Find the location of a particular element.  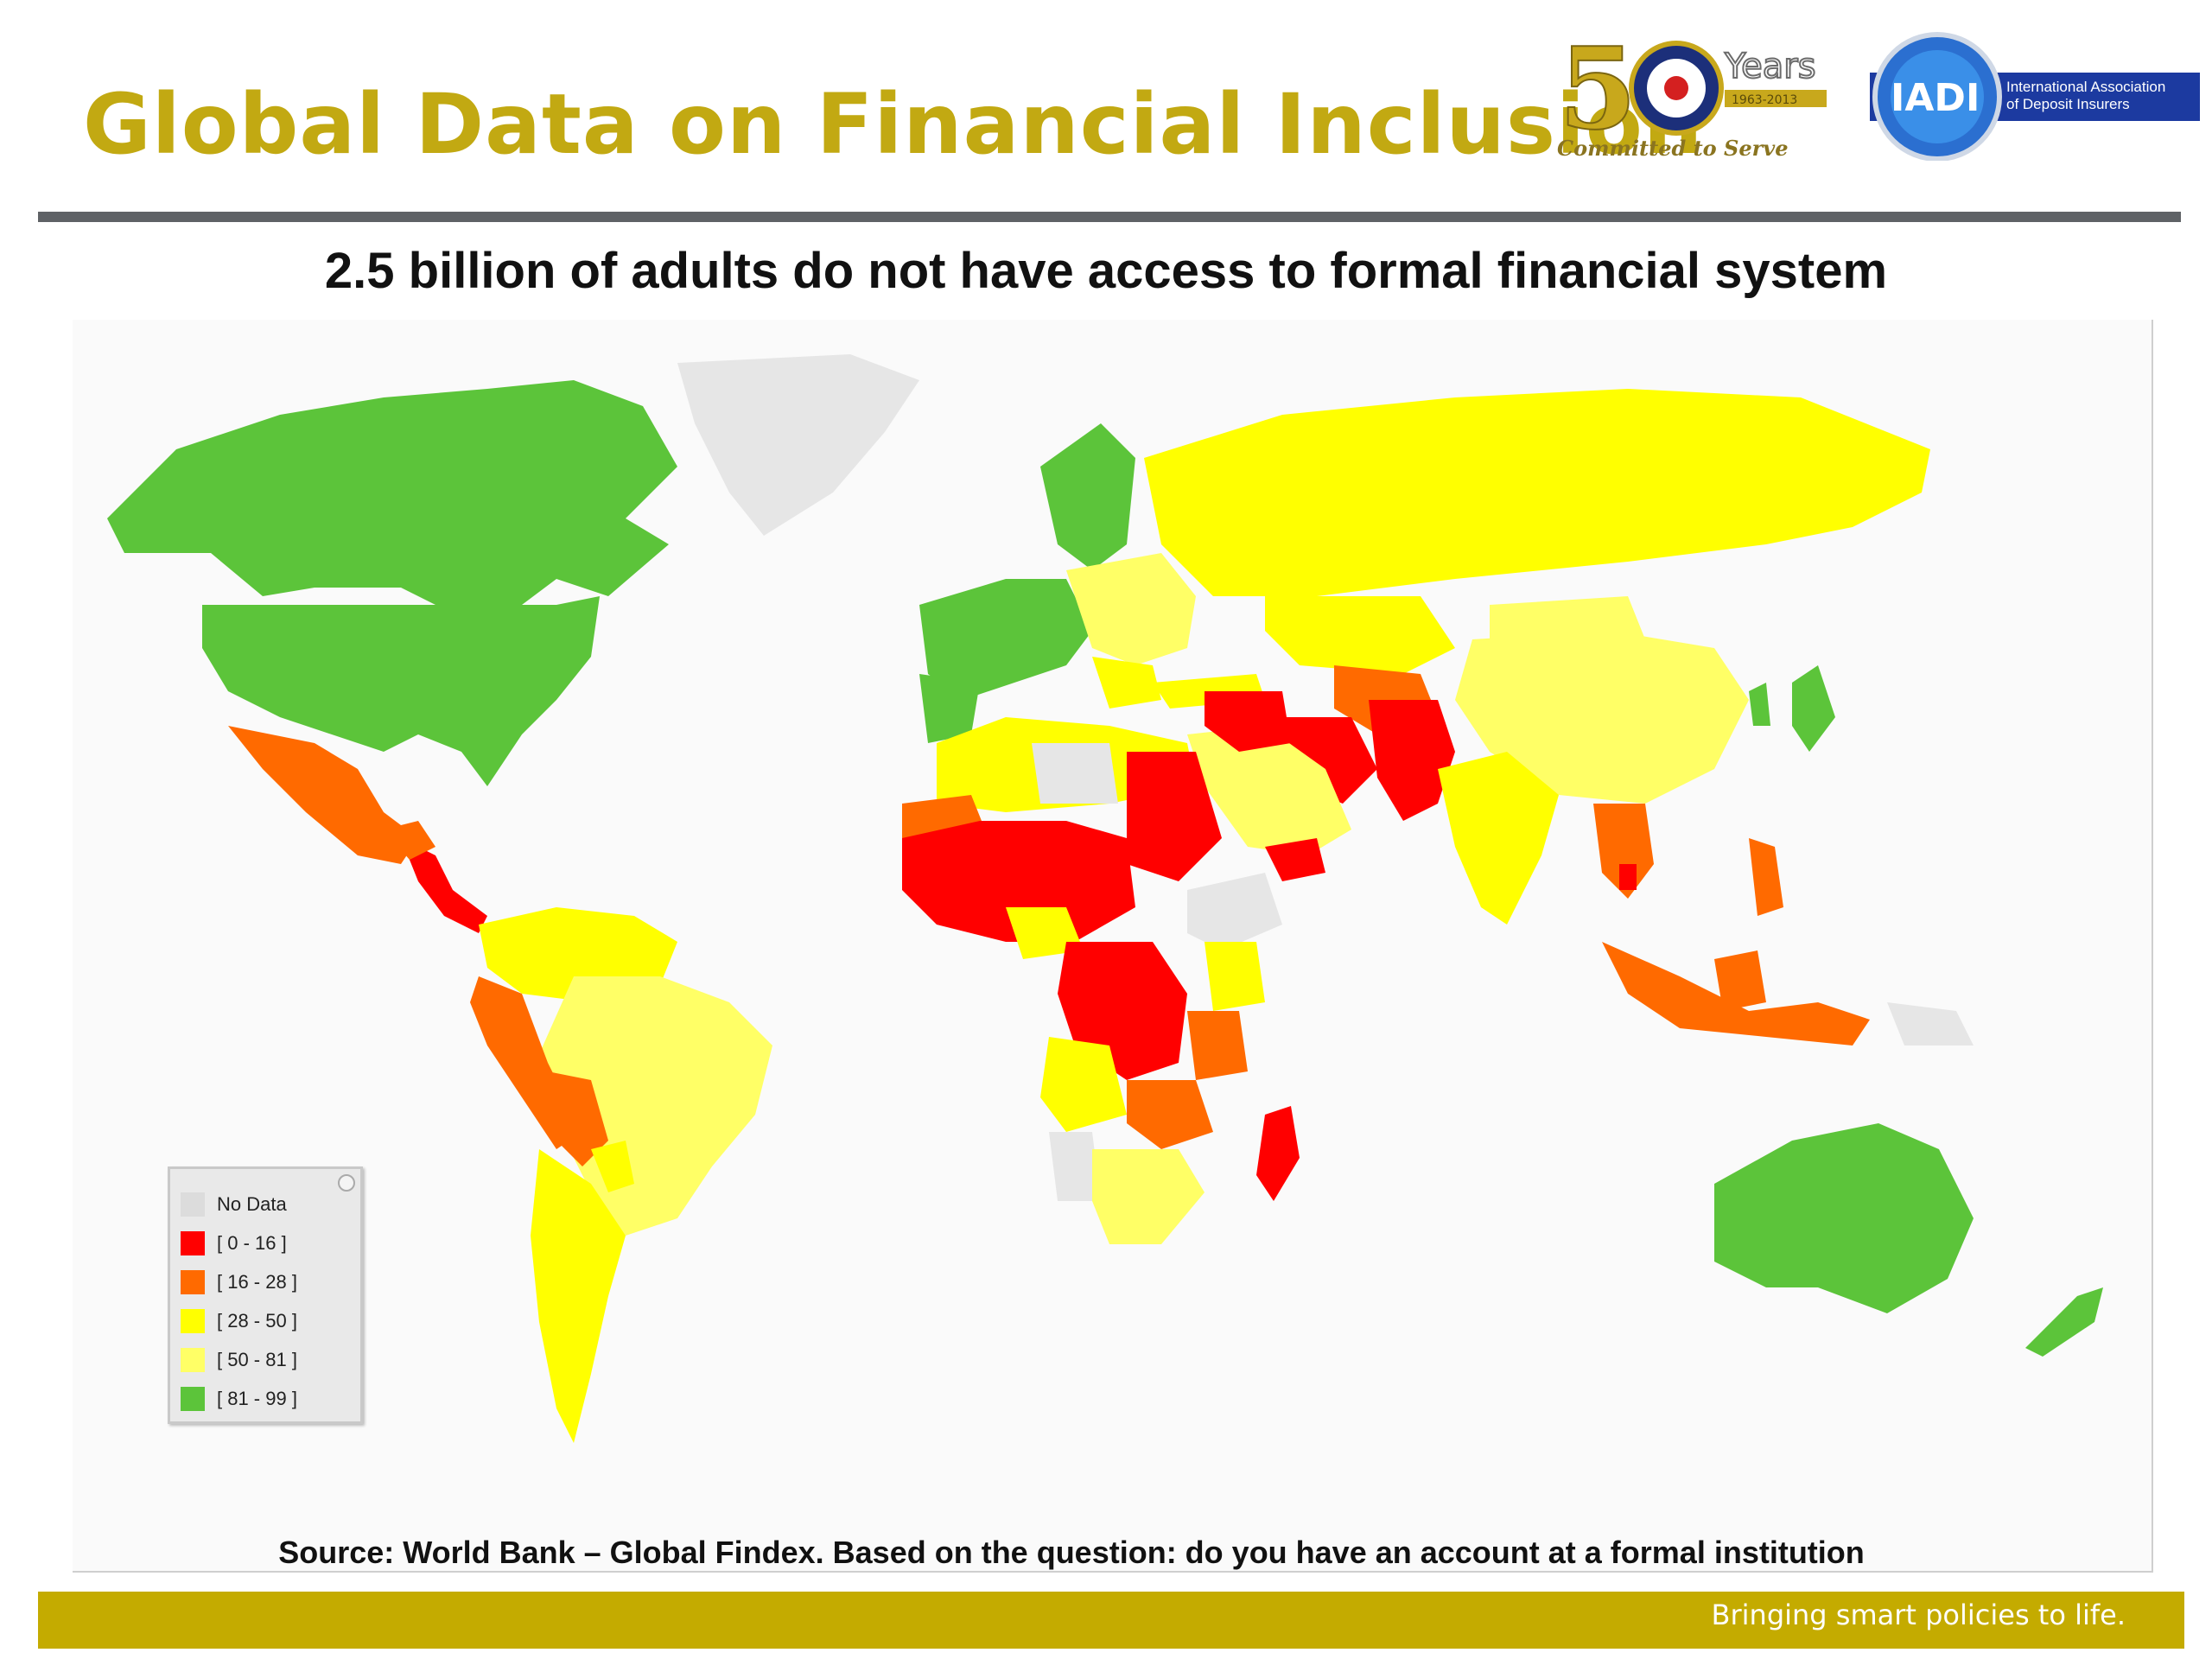

legend-item: [ 28 - 50 ] is located at coordinates (239, 1321).